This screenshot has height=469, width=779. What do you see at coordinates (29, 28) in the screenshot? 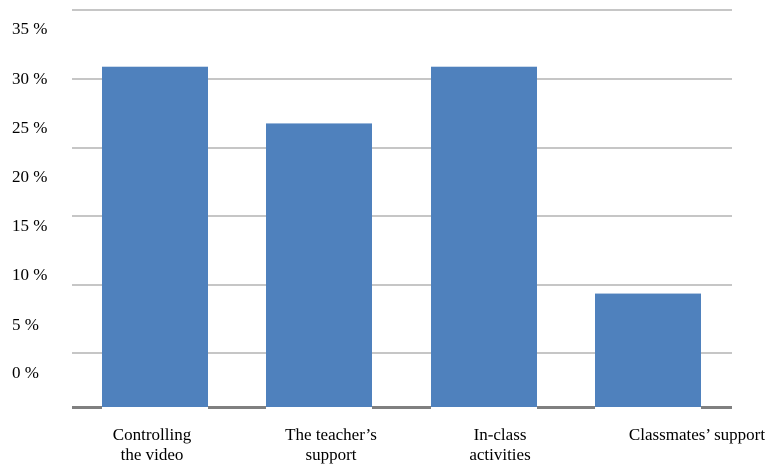
I see `y-tick-label: 35 %` at bounding box center [29, 28].